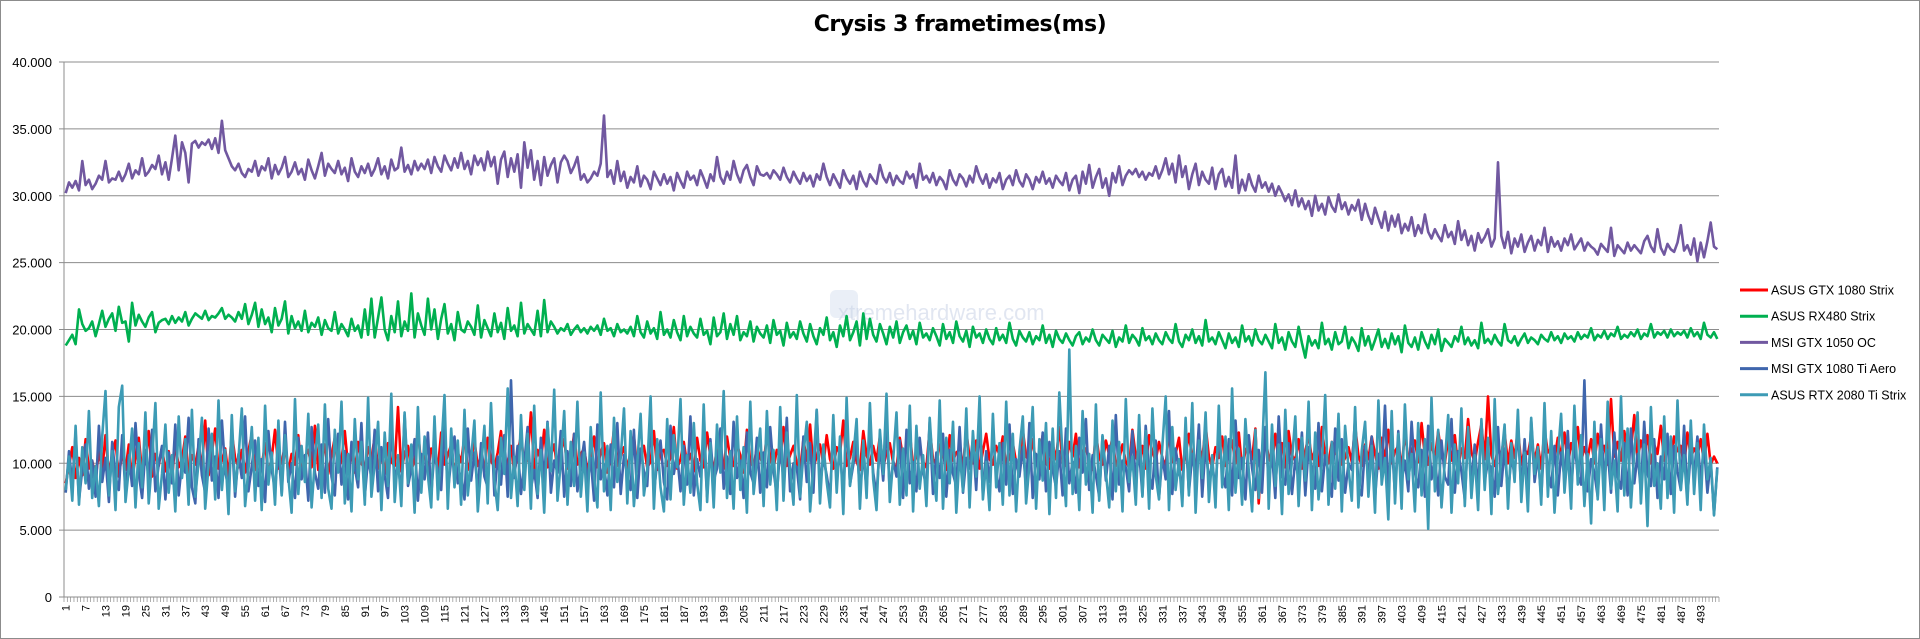  Describe the element at coordinates (266, 611) in the screenshot. I see `x-tick-label: 61` at that location.